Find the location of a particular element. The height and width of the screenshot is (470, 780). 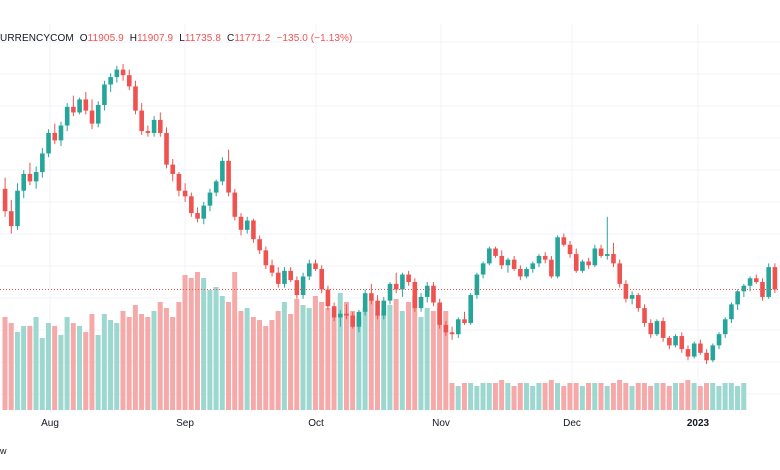

x-axis: Aug Sep Oct Nov Dec 2023 is located at coordinates (390, 424).